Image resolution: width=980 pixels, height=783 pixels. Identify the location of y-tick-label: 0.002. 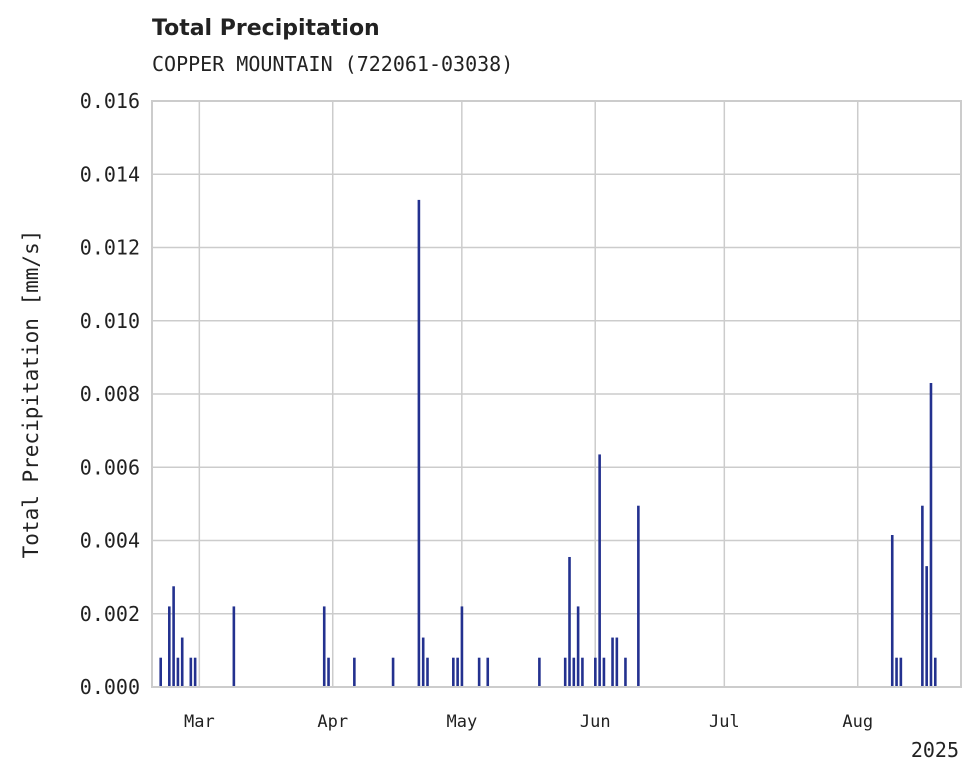
(110, 614).